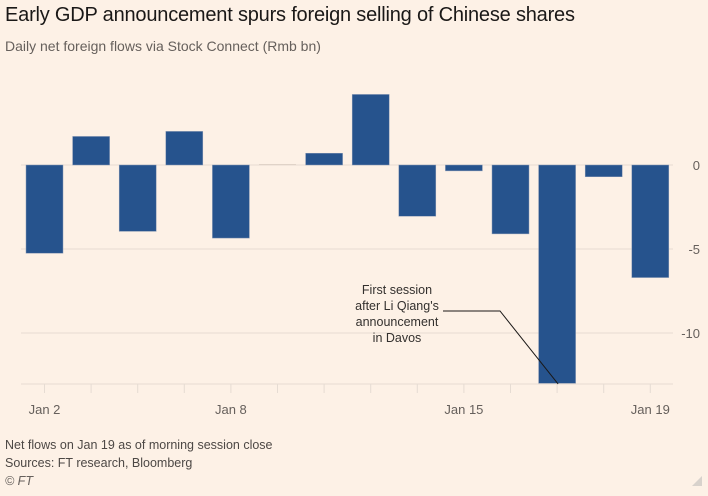 The width and height of the screenshot is (708, 496). I want to click on y-tick-label: -5, so click(694, 249).